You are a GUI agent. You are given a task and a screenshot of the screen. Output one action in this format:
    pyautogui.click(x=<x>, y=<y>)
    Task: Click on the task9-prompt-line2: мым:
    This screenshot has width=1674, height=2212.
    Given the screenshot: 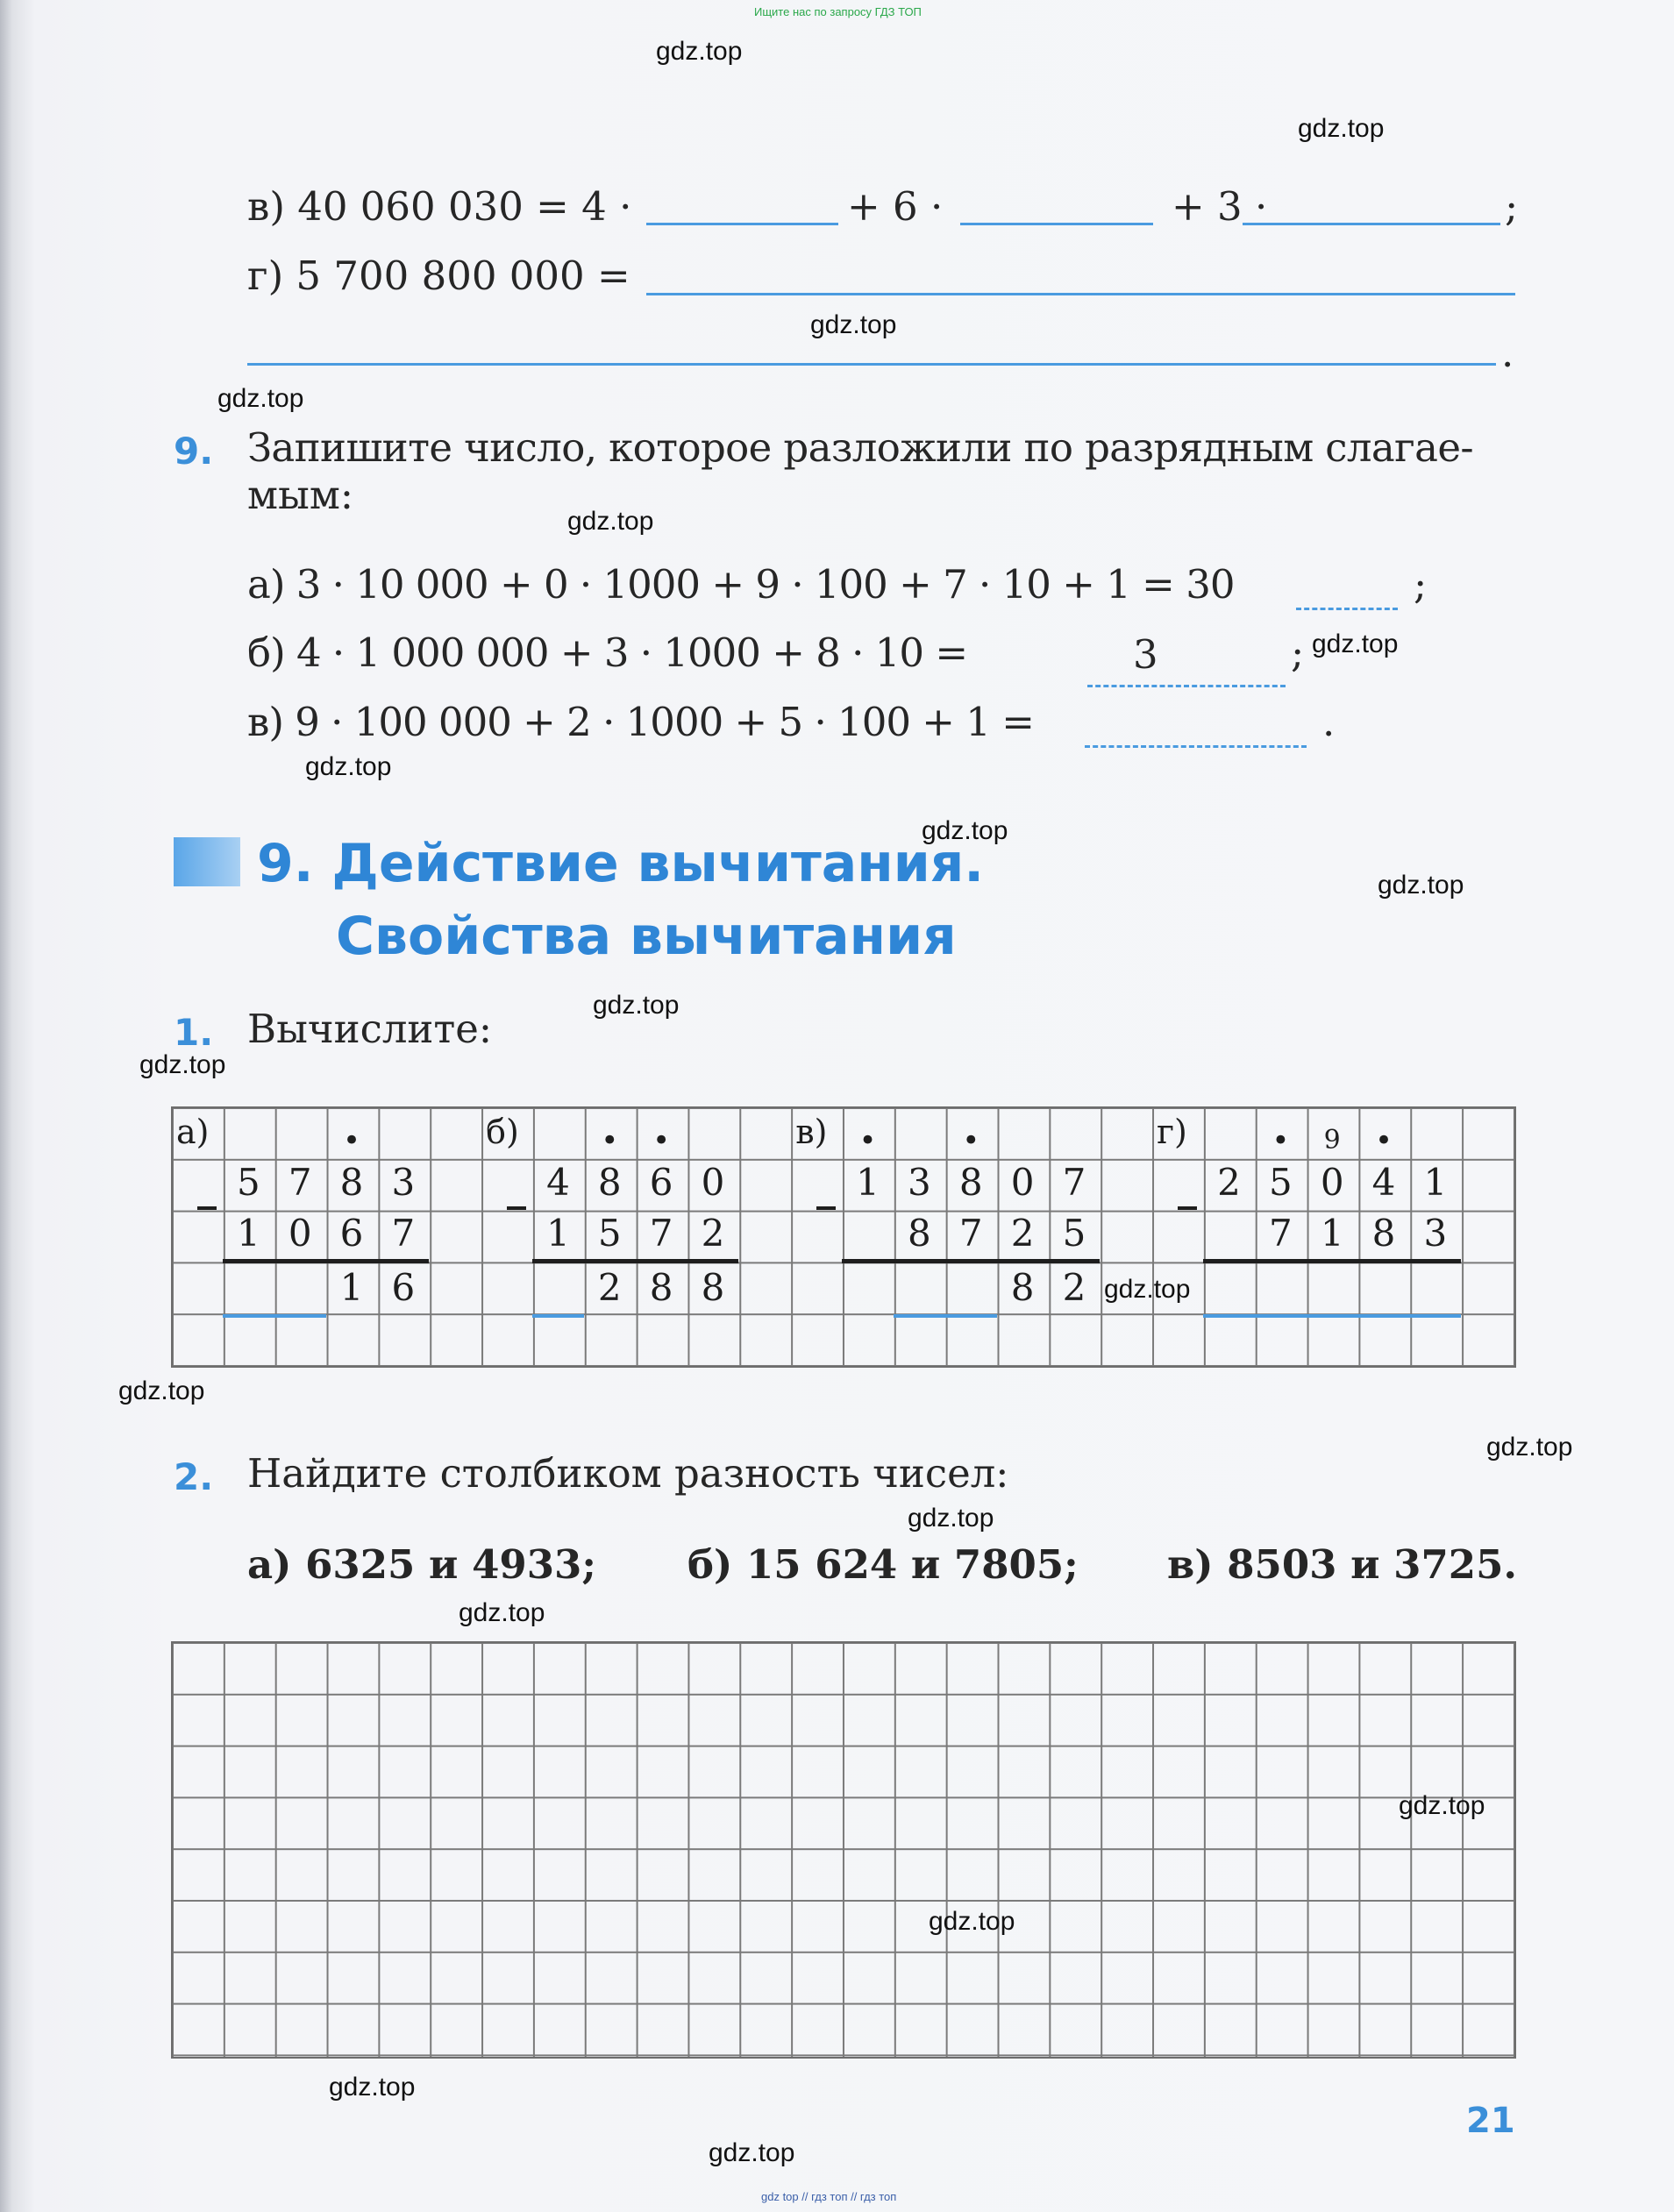 What is the action you would take?
    pyautogui.click(x=300, y=495)
    